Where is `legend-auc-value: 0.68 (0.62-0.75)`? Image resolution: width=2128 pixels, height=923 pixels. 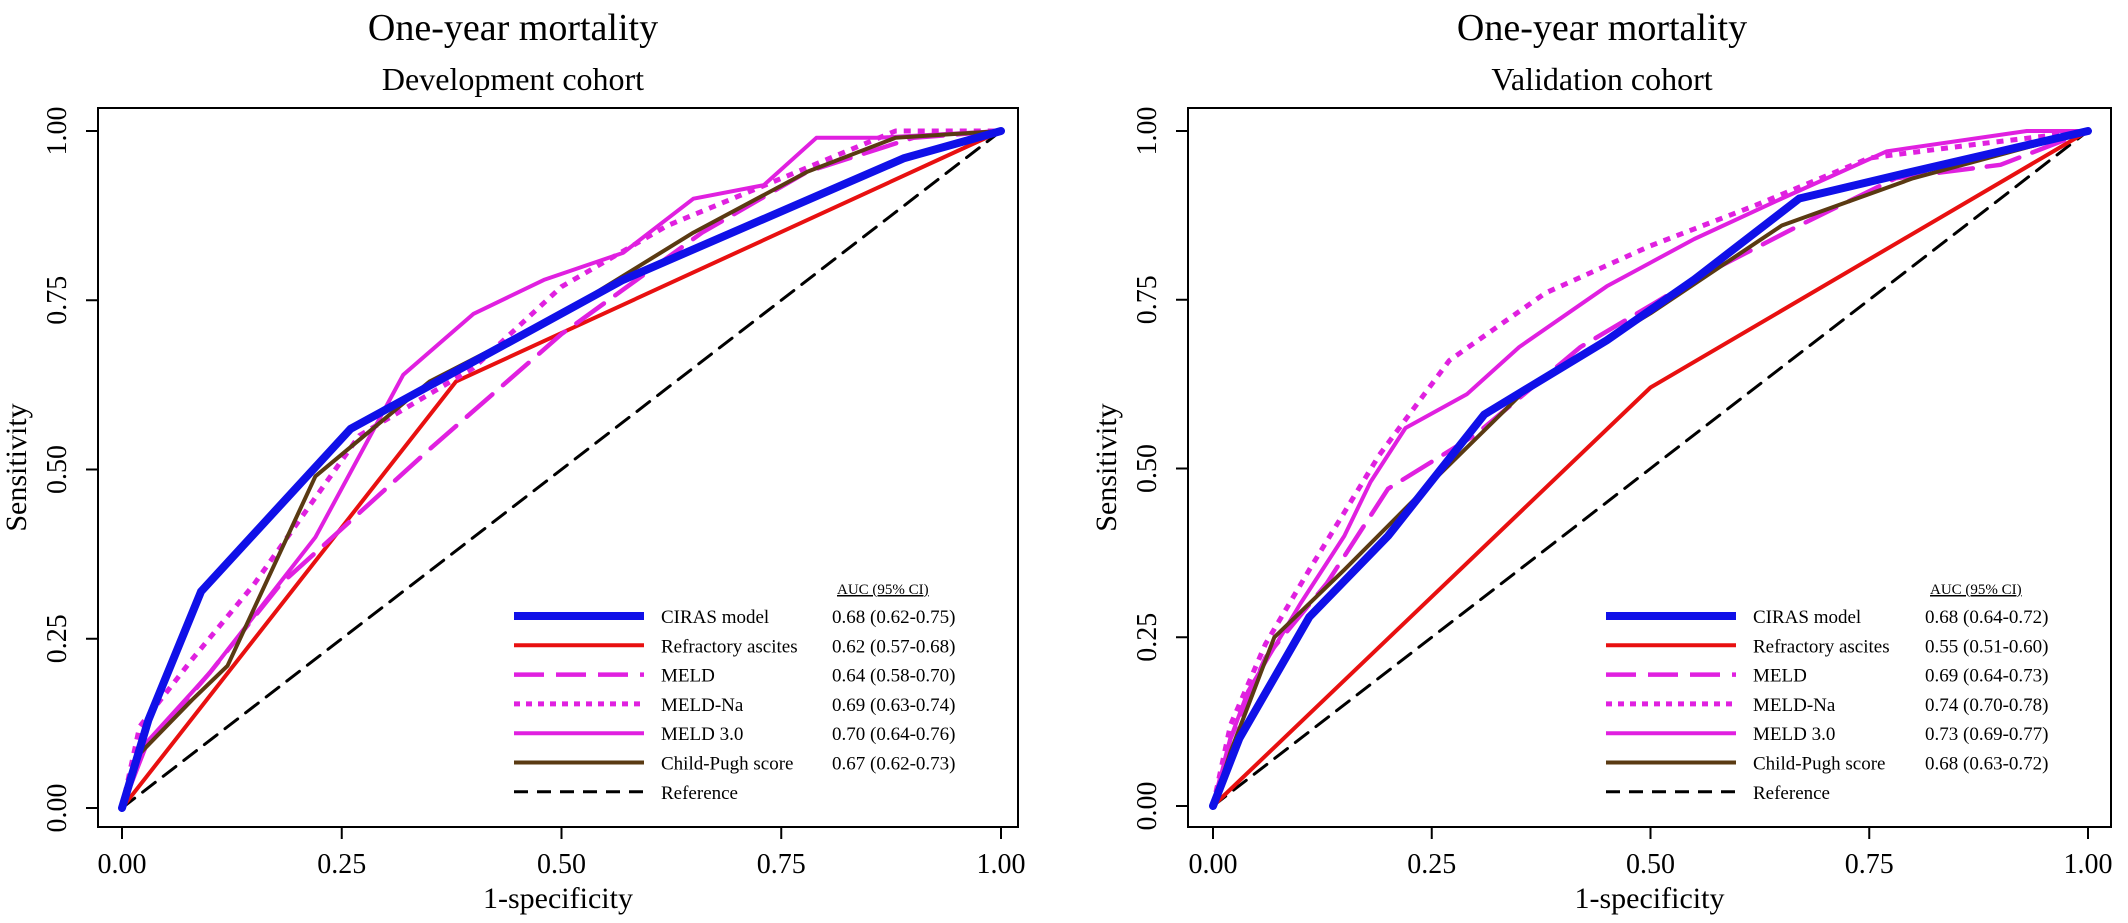
legend-auc-value: 0.68 (0.62-0.75) is located at coordinates (893, 617).